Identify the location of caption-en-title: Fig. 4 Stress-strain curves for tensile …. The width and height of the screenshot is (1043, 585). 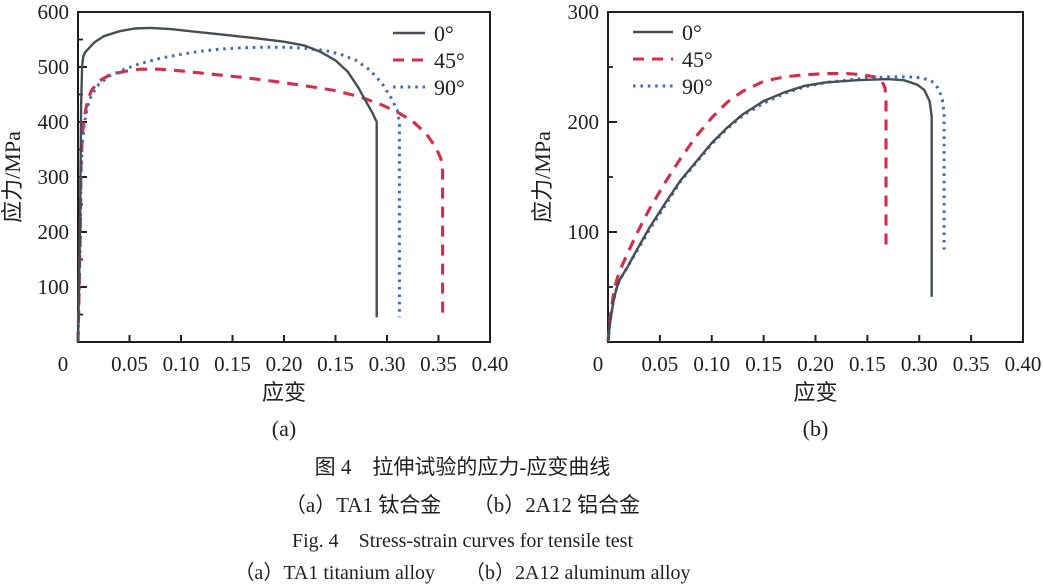
(462, 541).